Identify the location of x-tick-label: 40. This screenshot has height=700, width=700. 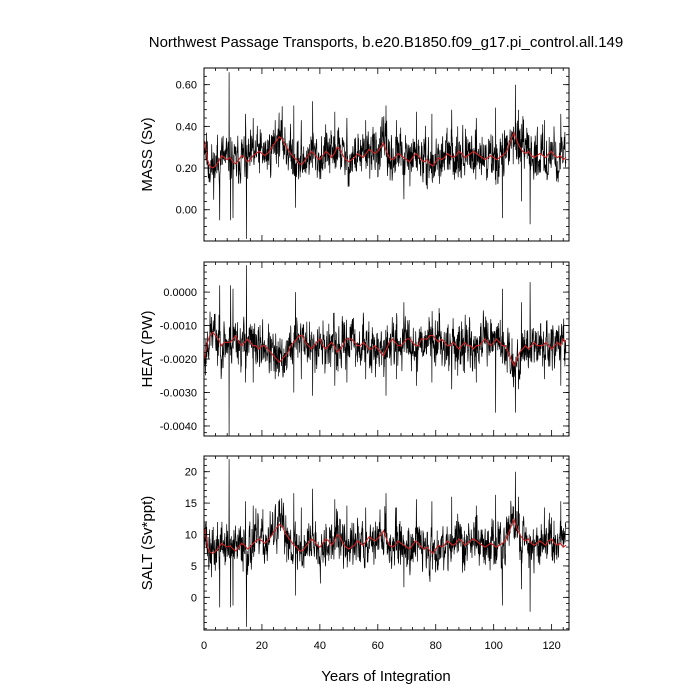
(320, 646).